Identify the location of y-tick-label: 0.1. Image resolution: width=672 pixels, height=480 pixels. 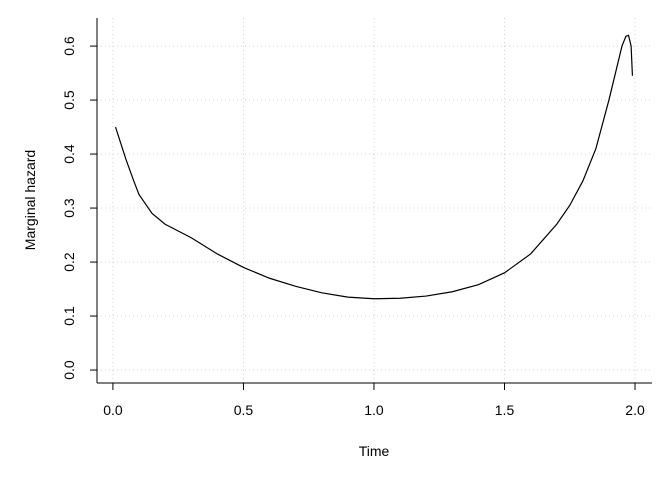
(69, 316).